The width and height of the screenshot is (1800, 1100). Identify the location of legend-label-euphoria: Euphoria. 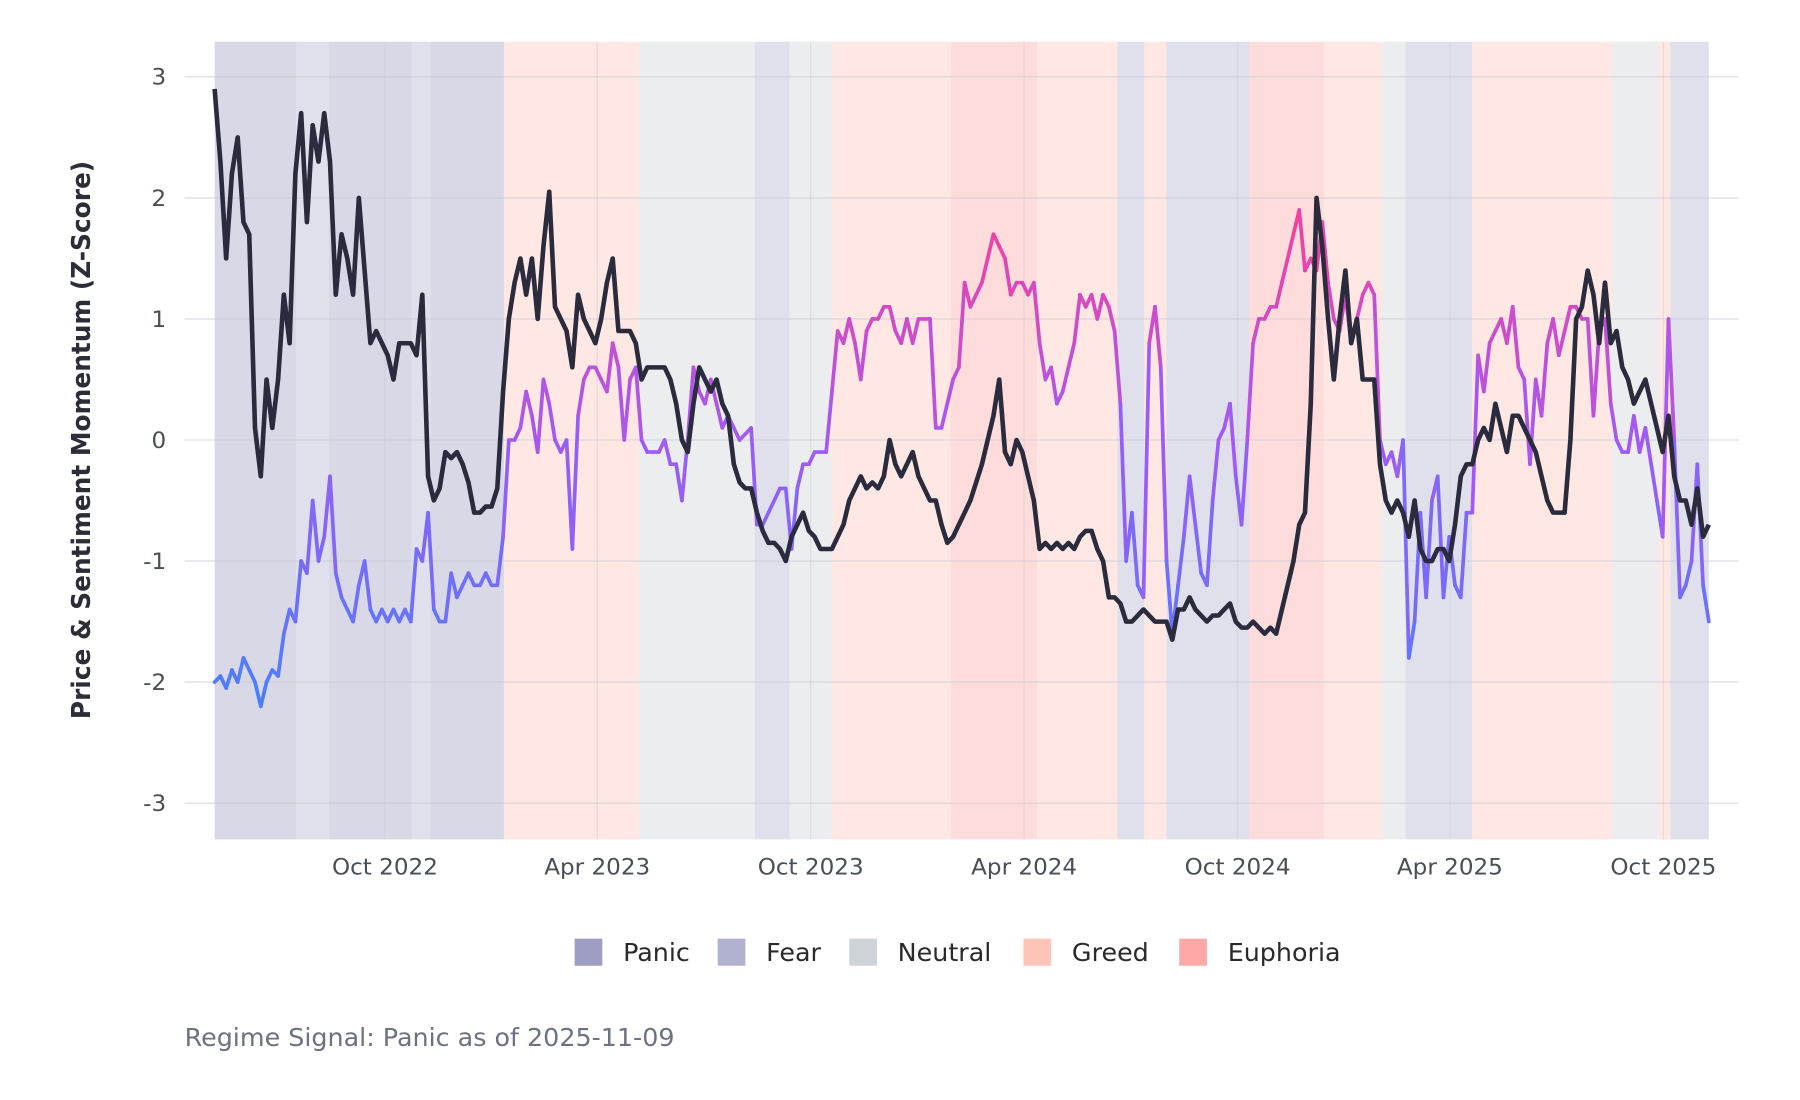
(1284, 952).